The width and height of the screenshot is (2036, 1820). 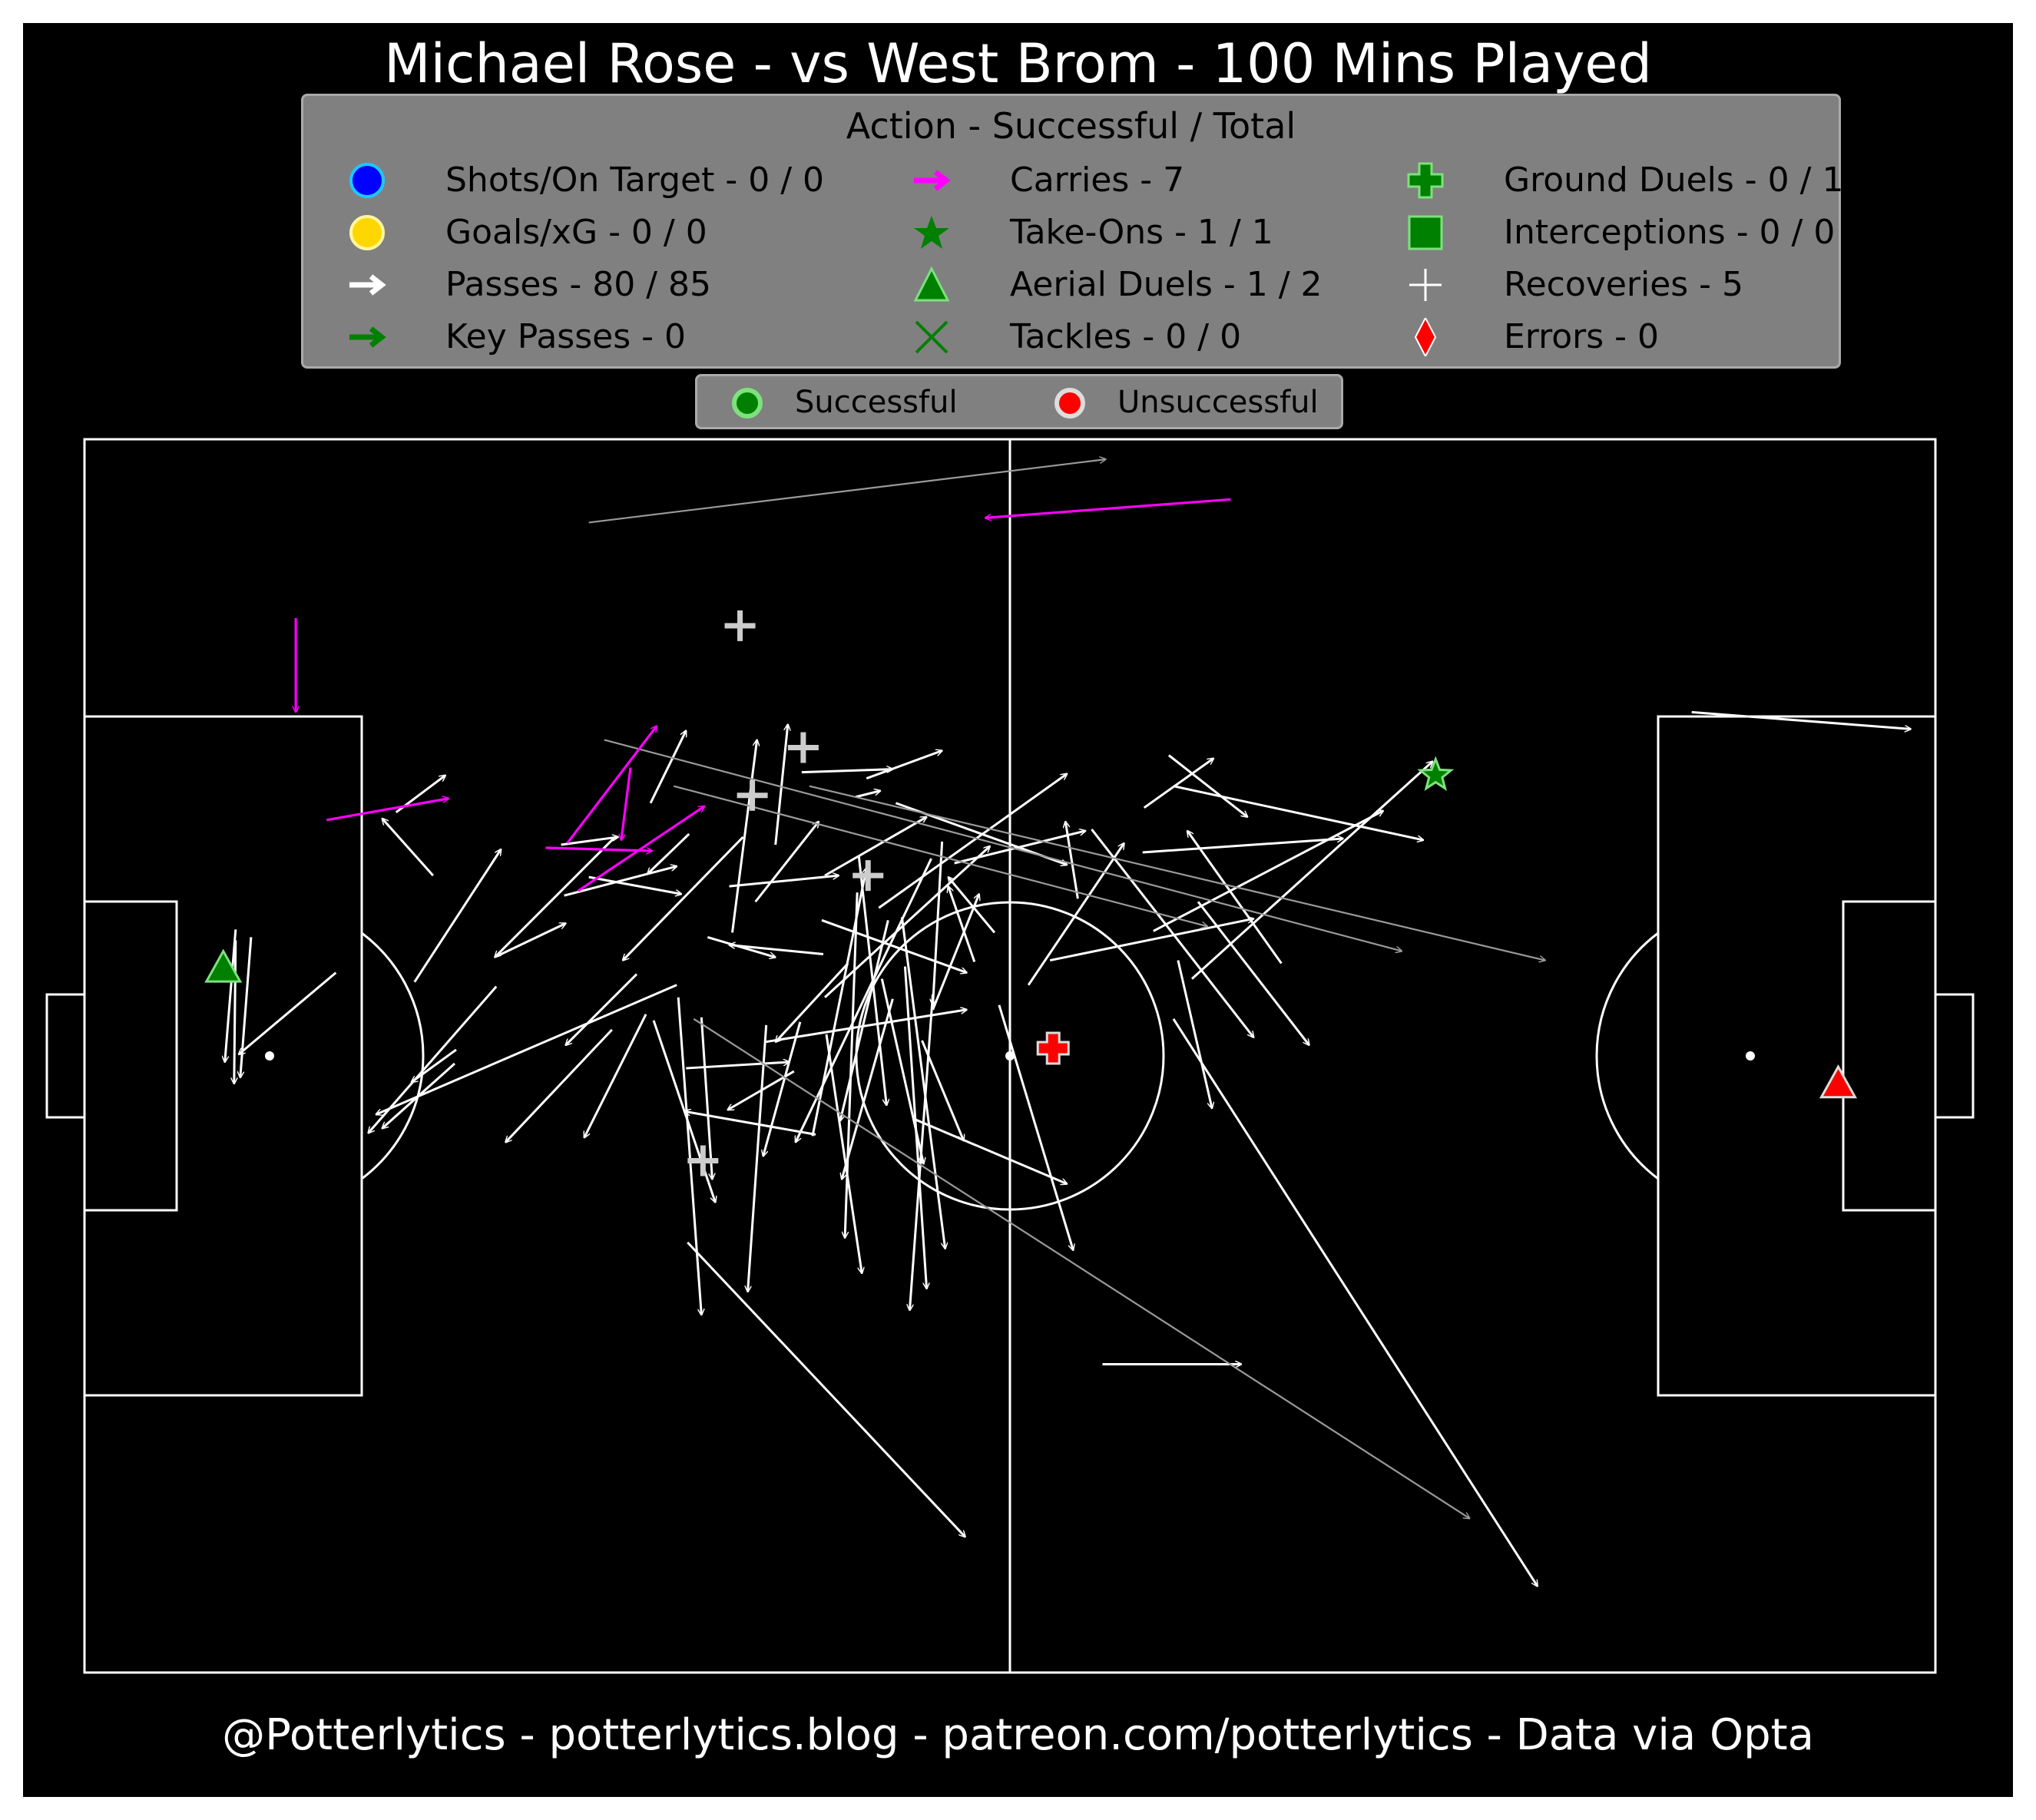 What do you see at coordinates (1053, 1048) in the screenshot?
I see `ground-duel-marker` at bounding box center [1053, 1048].